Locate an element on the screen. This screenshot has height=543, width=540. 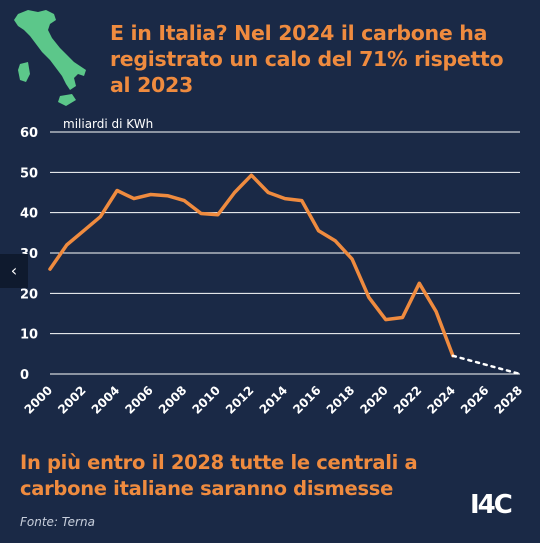
x-tick-label: 2006 is located at coordinates (139, 400).